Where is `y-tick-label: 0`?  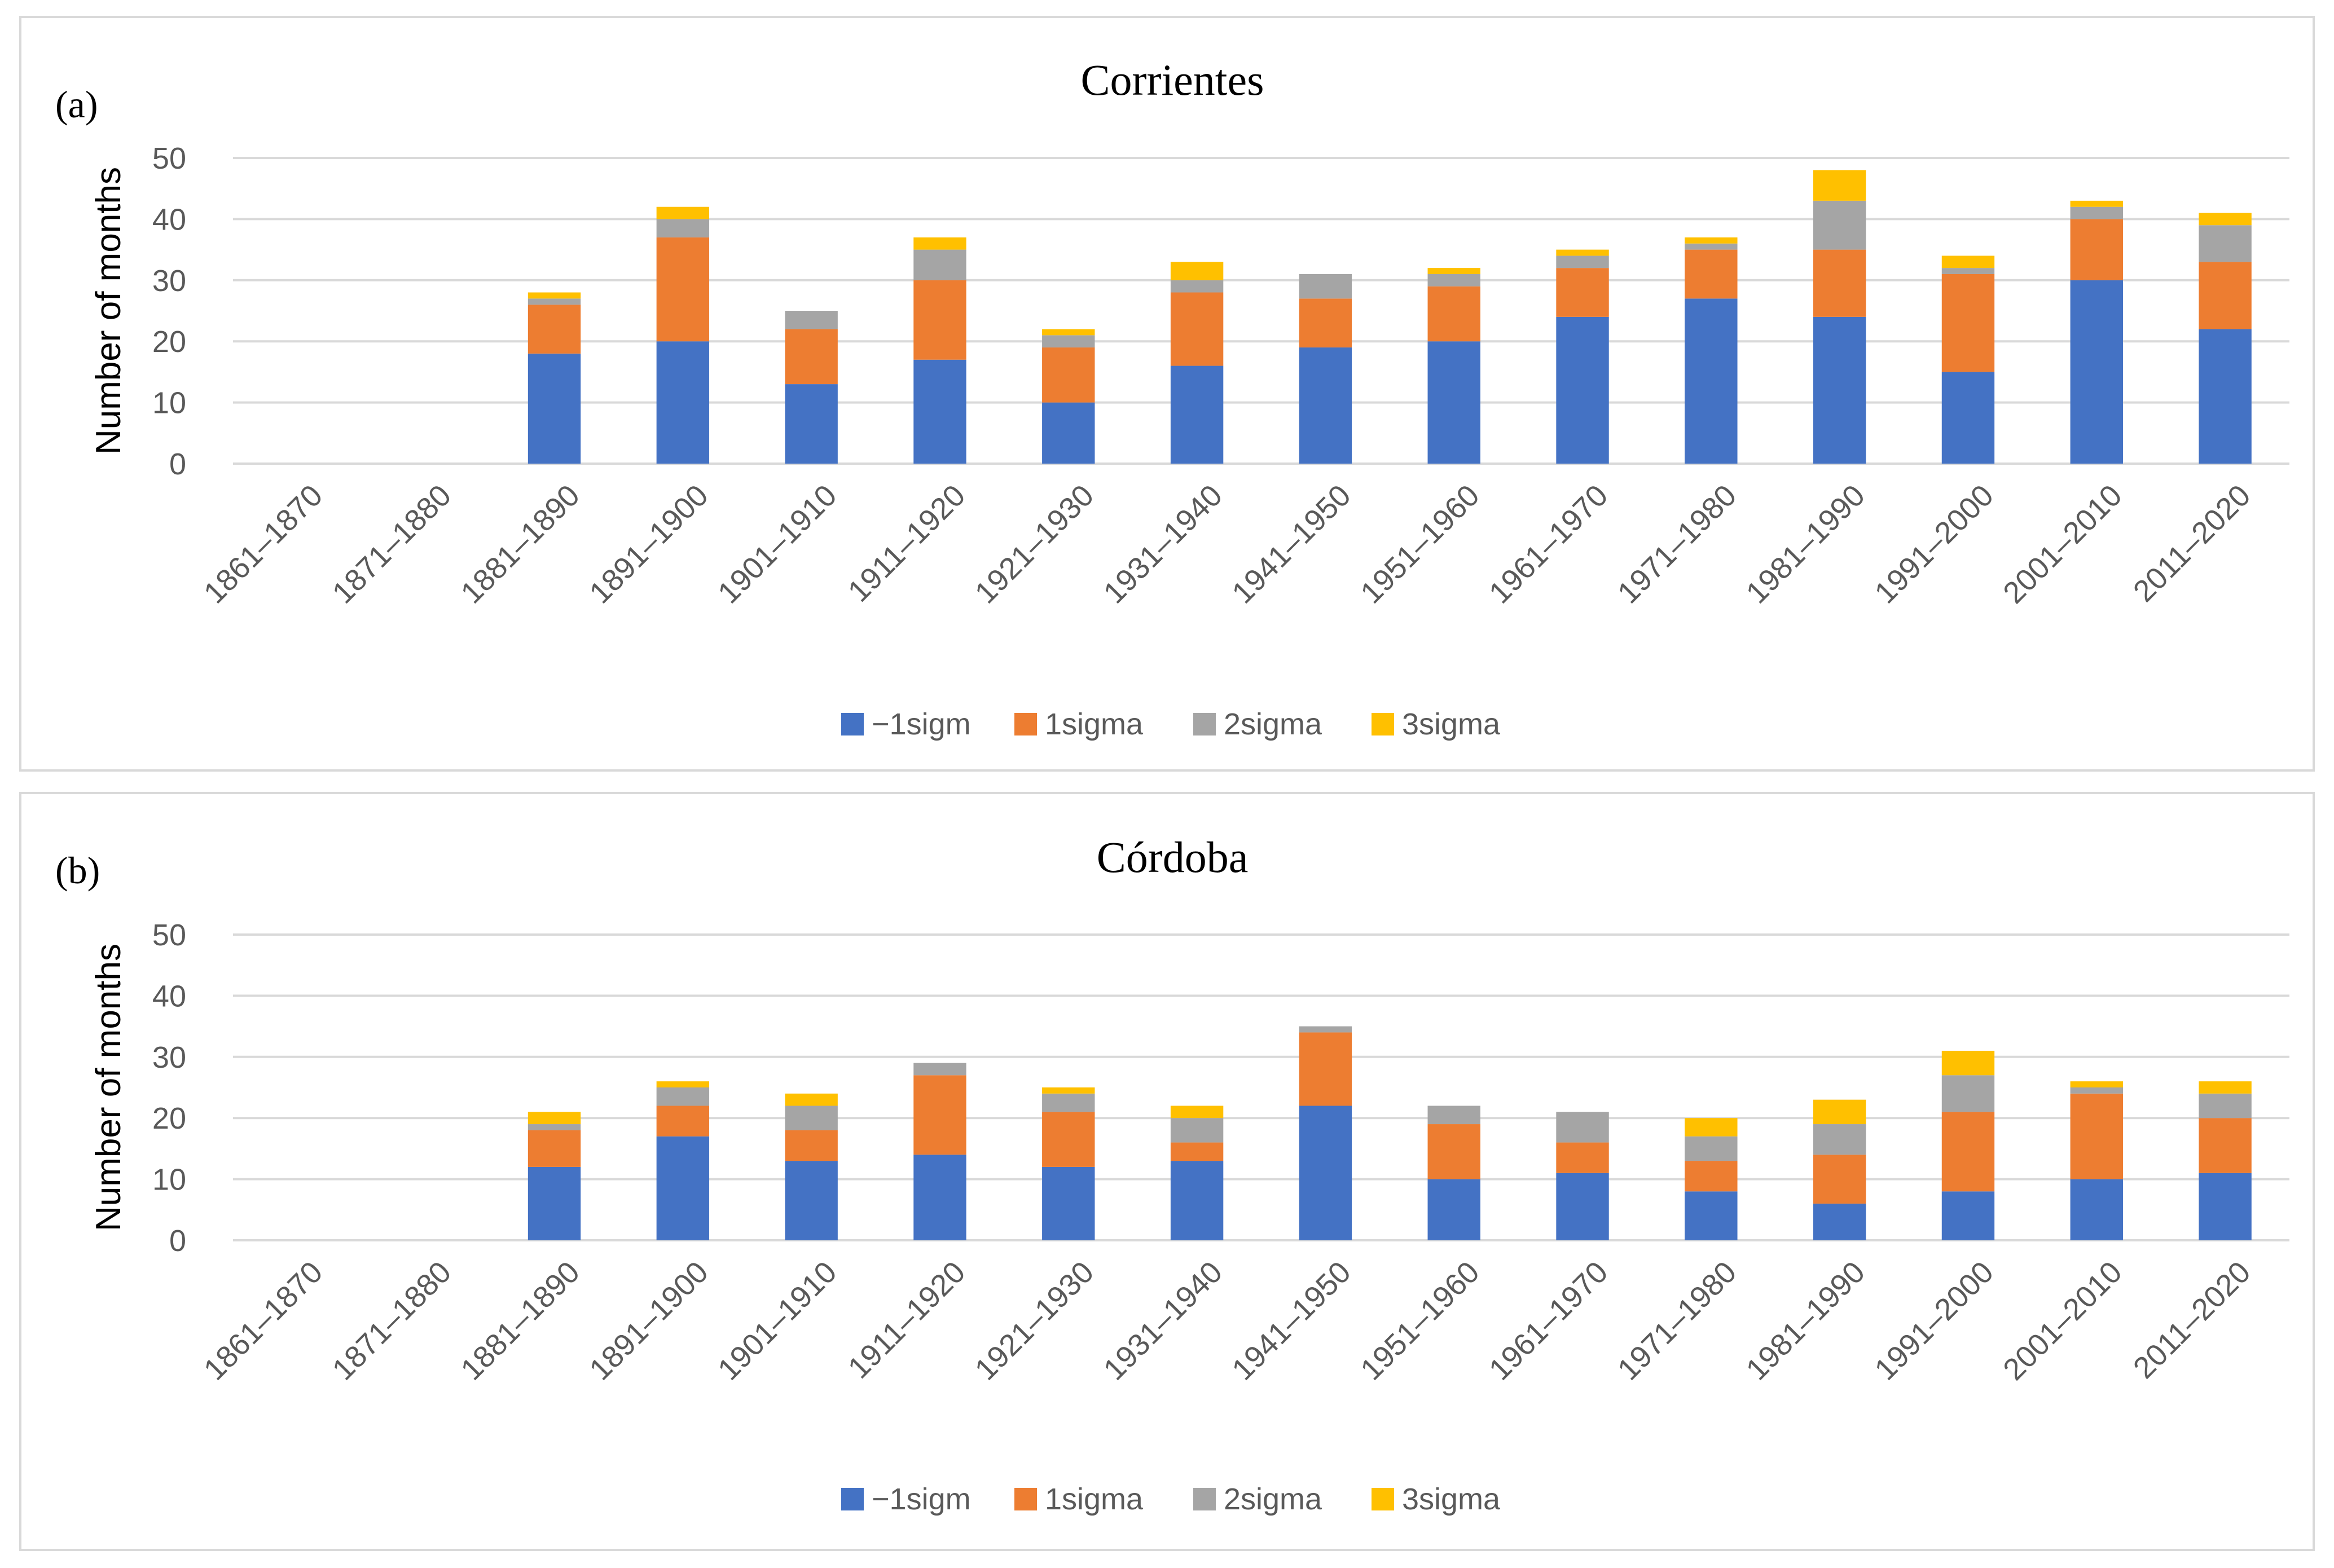 y-tick-label: 0 is located at coordinates (177, 464).